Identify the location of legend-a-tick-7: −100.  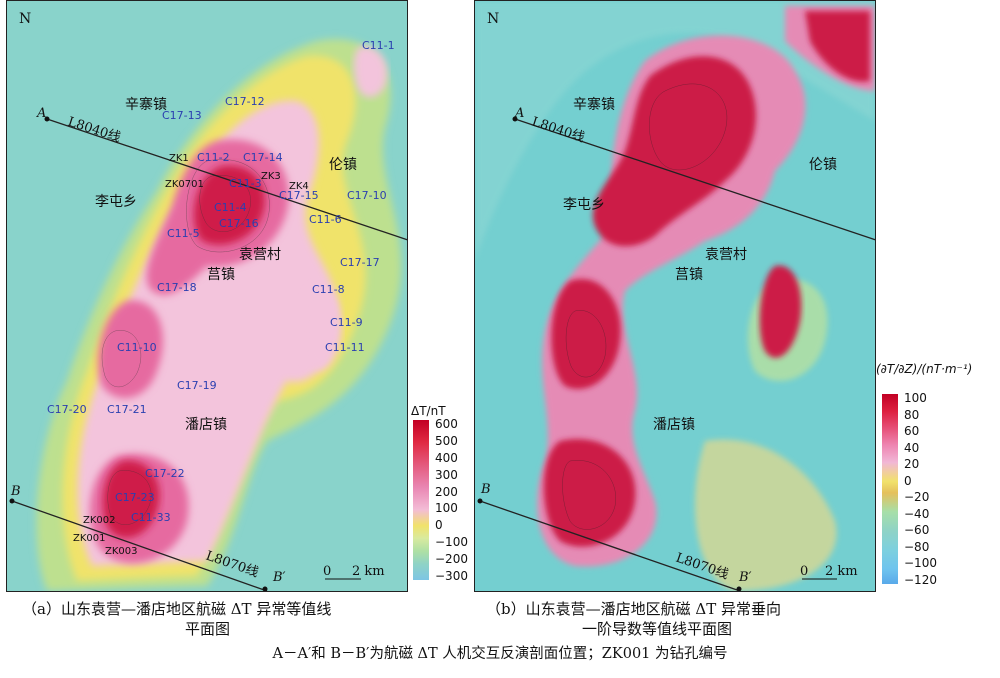
(451, 542).